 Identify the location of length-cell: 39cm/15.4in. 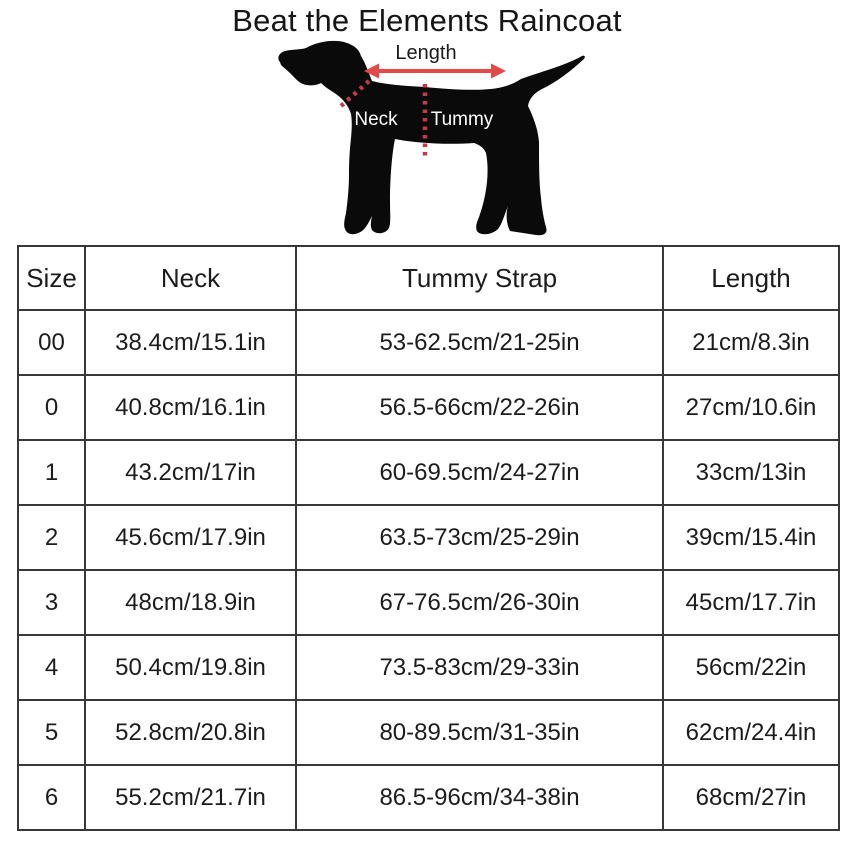
(751, 537).